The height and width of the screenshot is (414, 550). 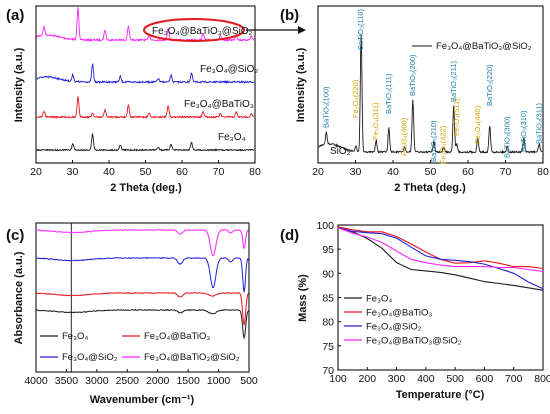 I want to click on panel-c-label: (c), so click(x=15, y=235).